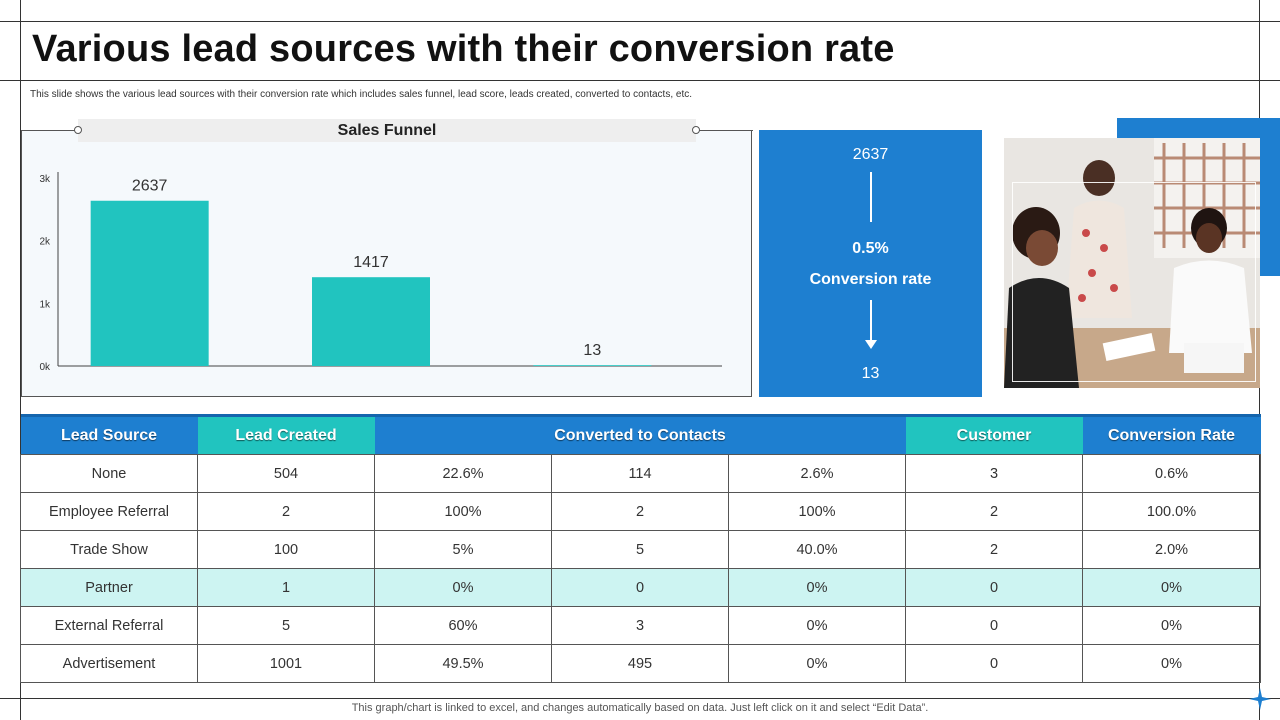  What do you see at coordinates (109, 549) in the screenshot?
I see `table-cell-source: Trade Show` at bounding box center [109, 549].